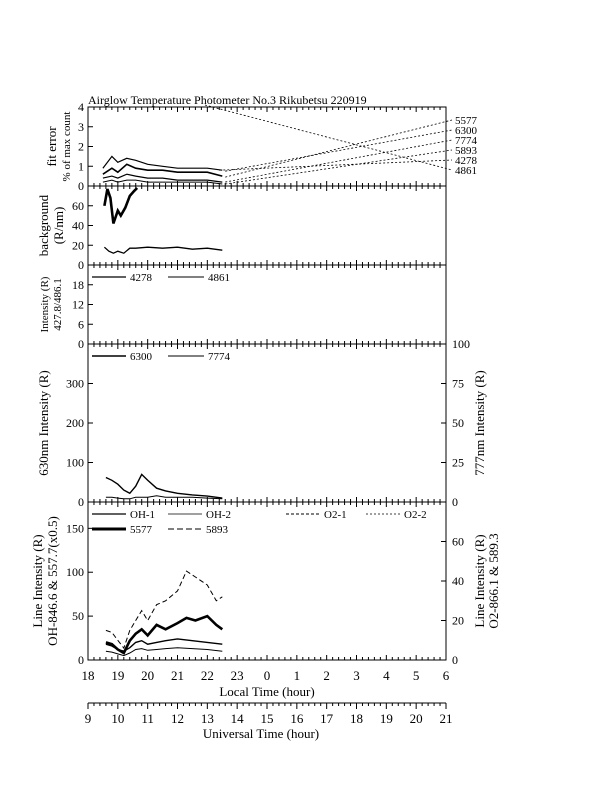 Image resolution: width=612 pixels, height=797 pixels. Describe the element at coordinates (43, 422) in the screenshot. I see `y-axis-label-left: 630nm Intensity (R)` at that location.